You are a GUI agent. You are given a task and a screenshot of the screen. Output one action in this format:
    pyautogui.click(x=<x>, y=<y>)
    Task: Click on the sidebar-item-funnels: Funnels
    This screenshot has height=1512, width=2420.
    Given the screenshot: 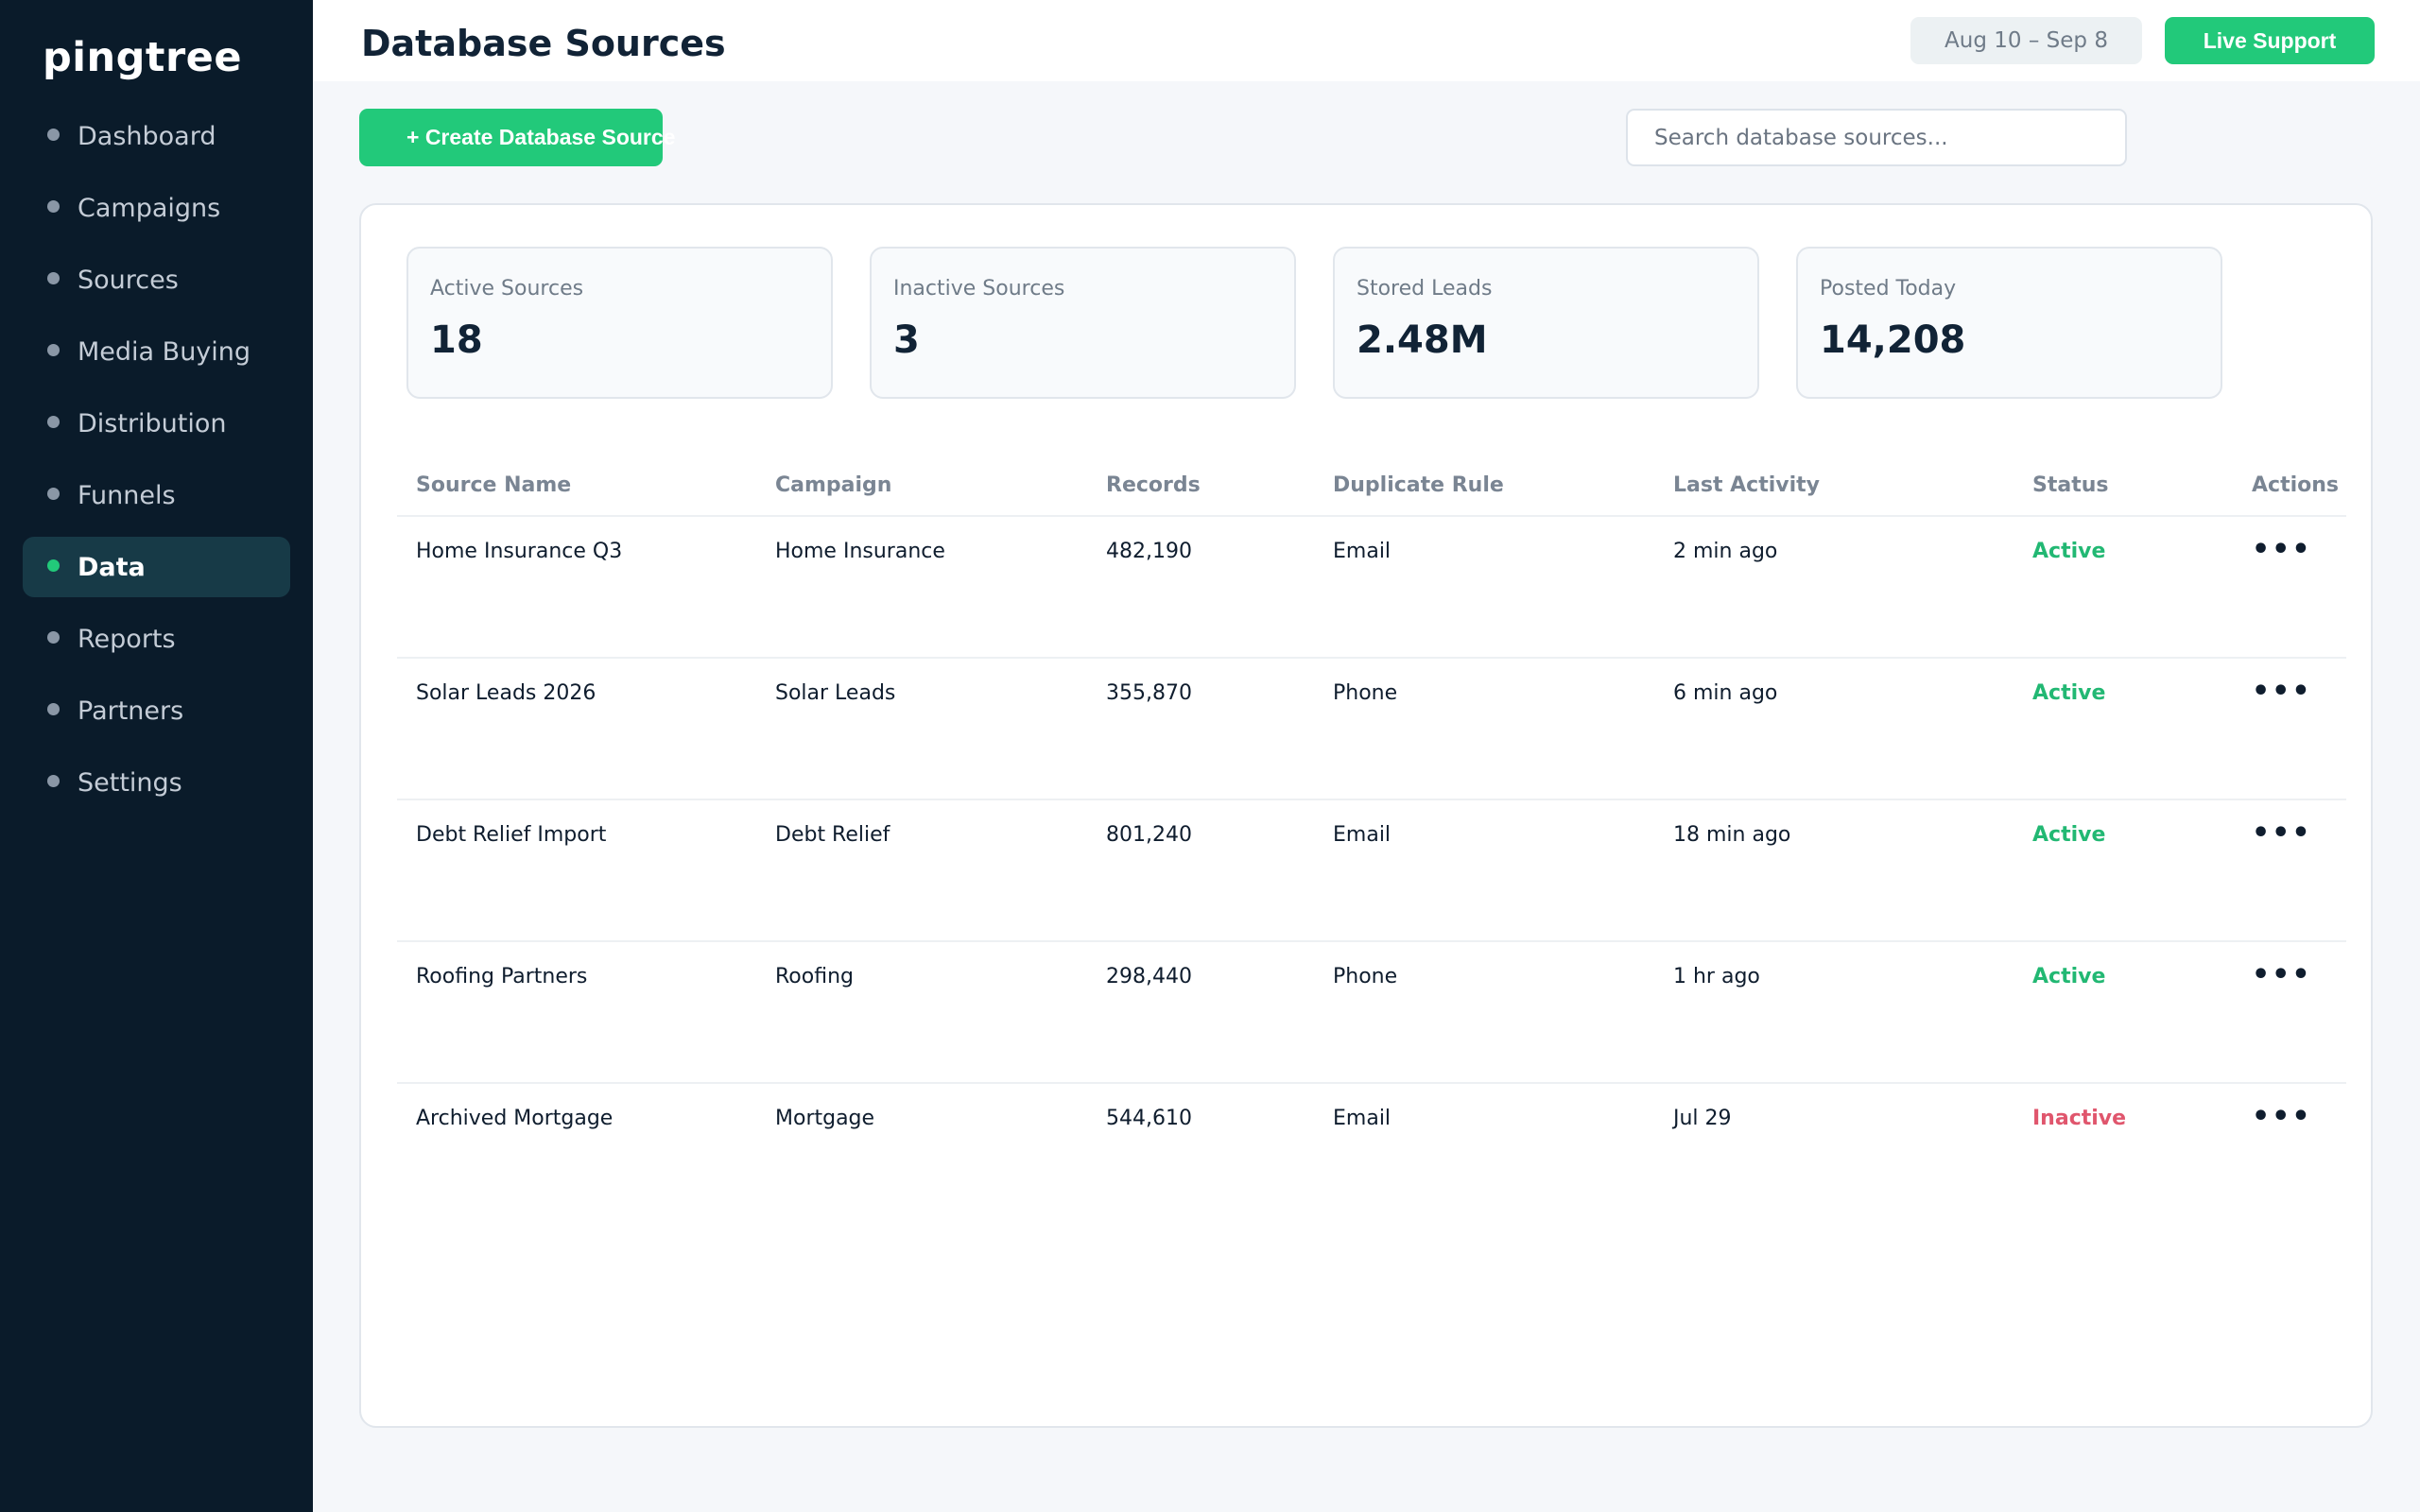 What is the action you would take?
    pyautogui.click(x=156, y=495)
    